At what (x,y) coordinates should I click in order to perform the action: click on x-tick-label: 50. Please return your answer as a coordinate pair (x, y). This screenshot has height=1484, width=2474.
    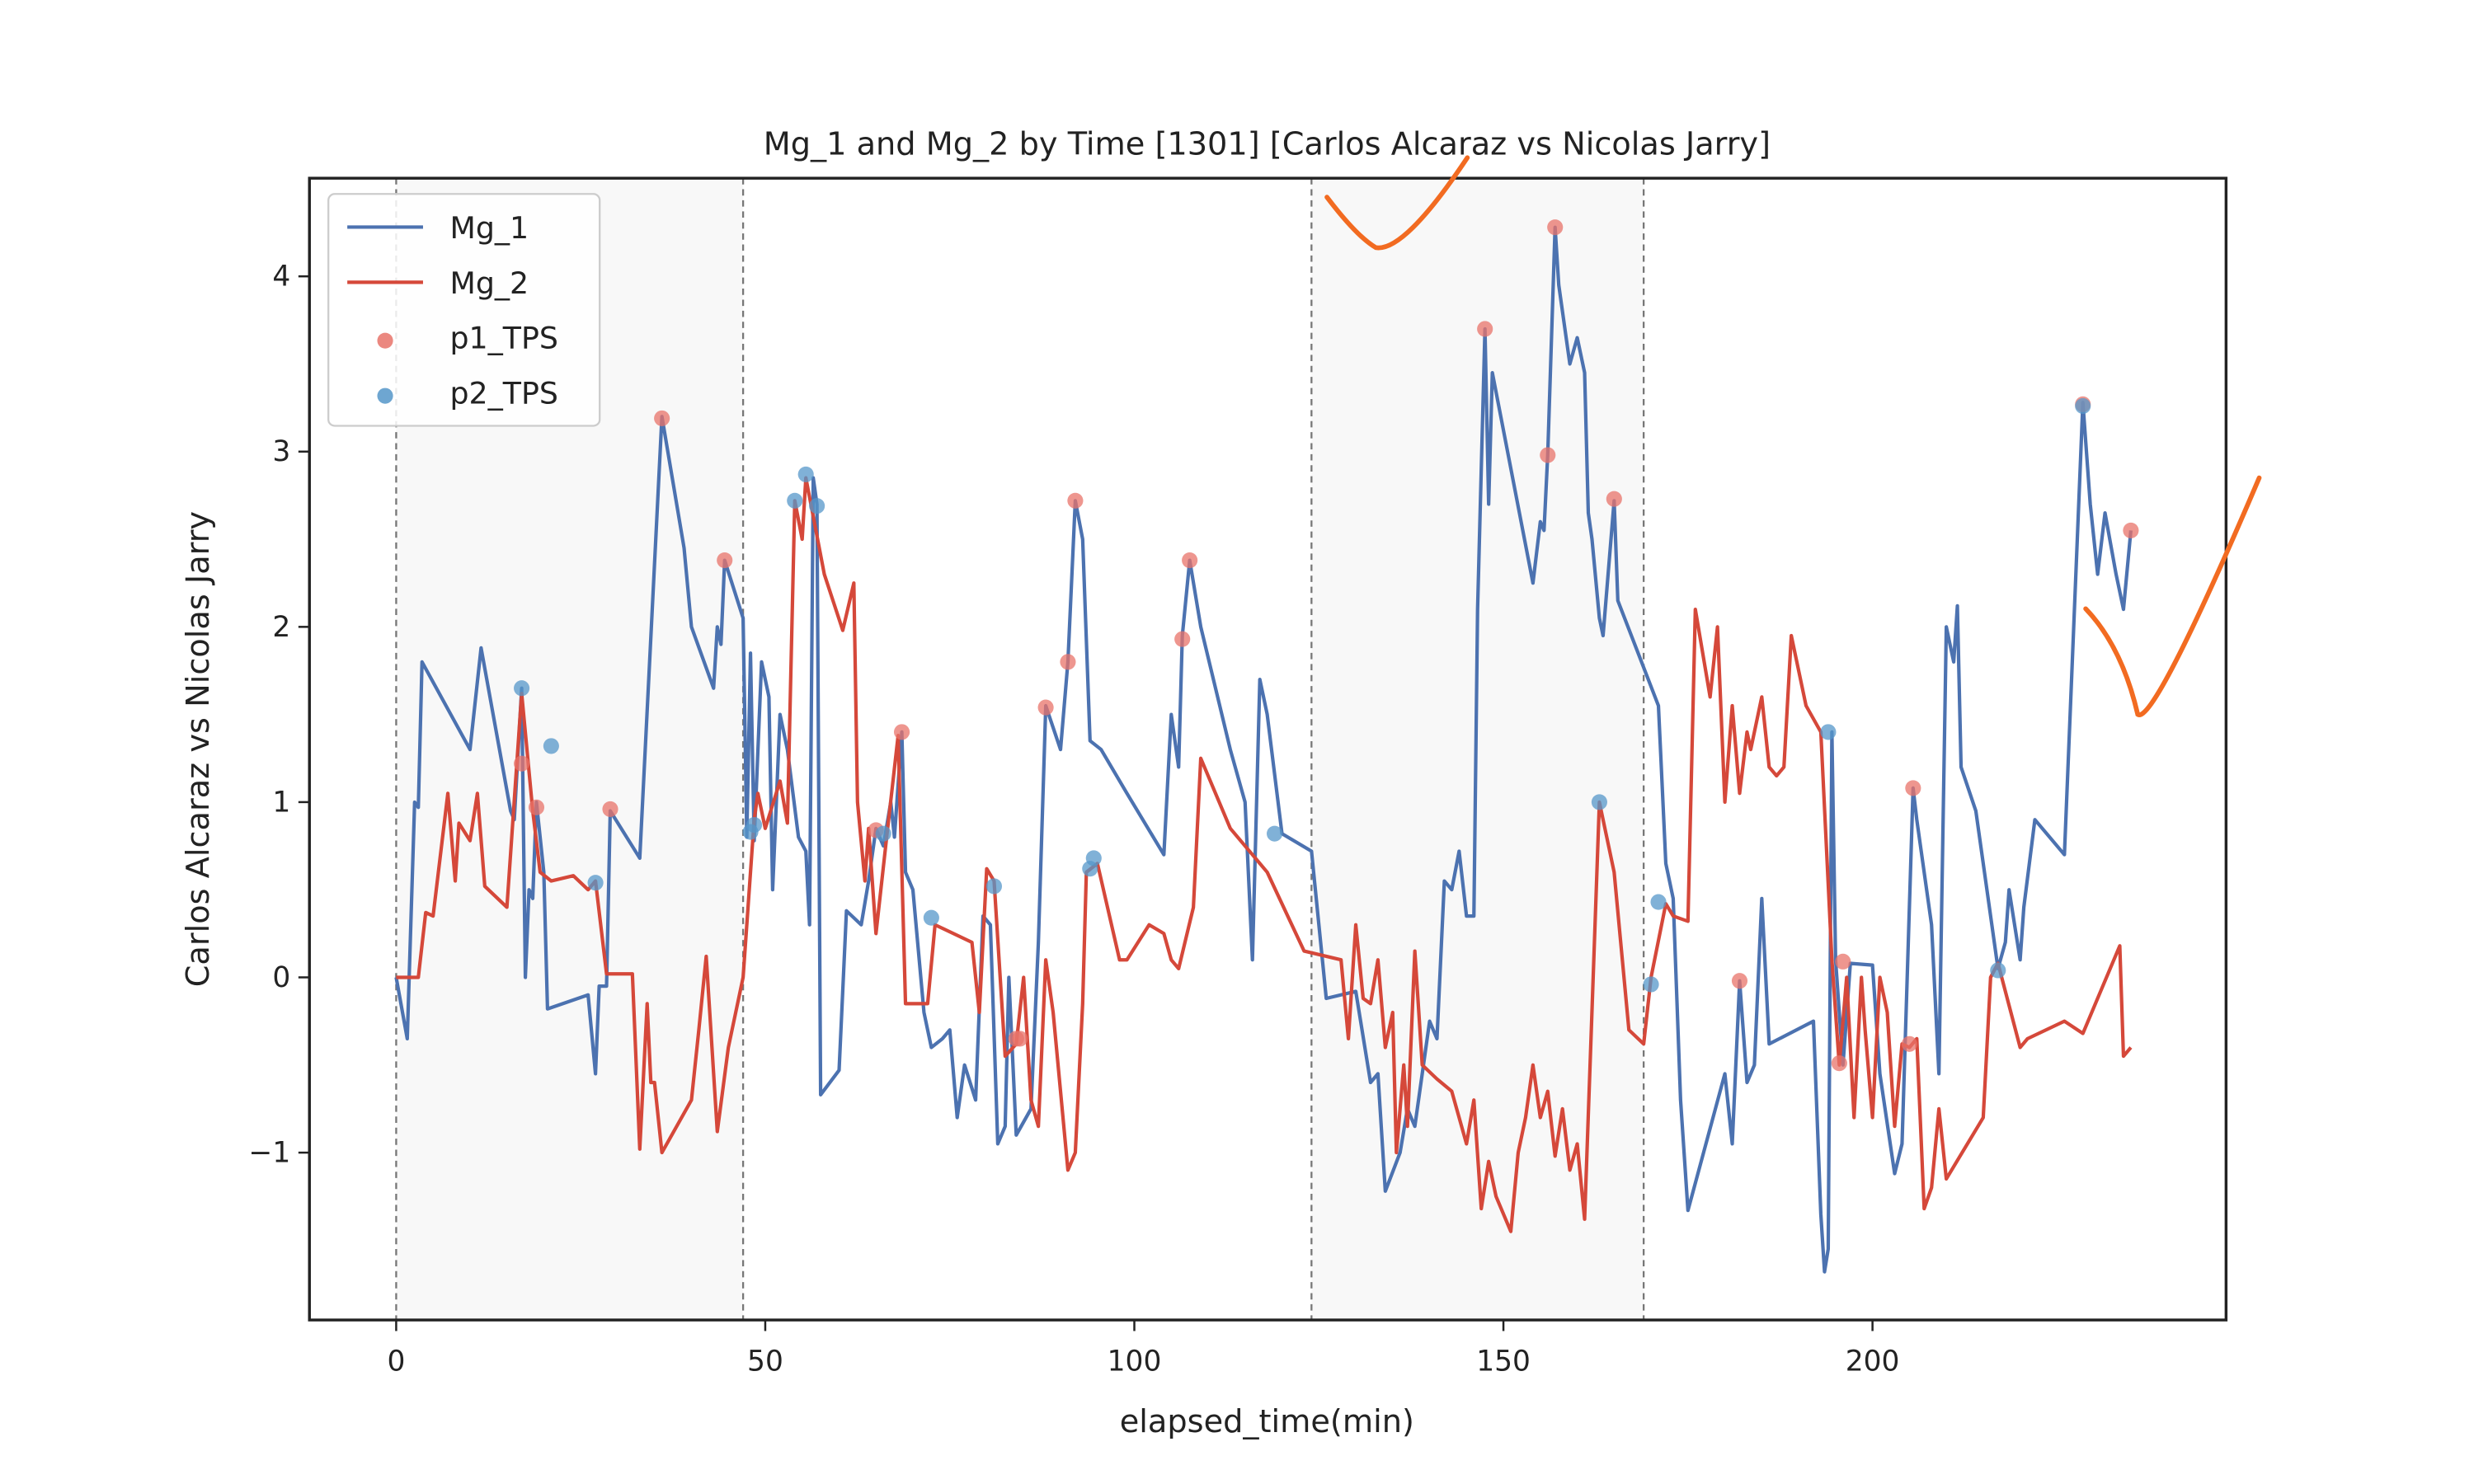
    Looking at the image, I should click on (765, 1361).